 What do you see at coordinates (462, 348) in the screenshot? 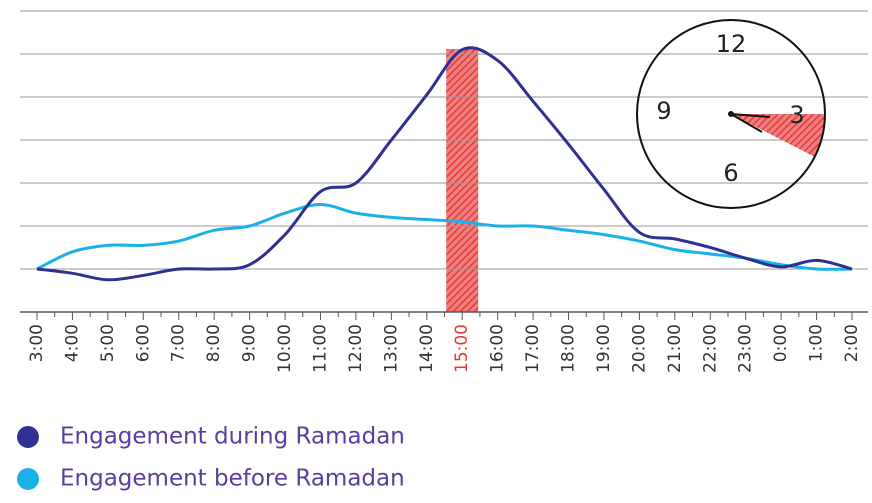
I see `x-tick-label: 15:00` at bounding box center [462, 348].